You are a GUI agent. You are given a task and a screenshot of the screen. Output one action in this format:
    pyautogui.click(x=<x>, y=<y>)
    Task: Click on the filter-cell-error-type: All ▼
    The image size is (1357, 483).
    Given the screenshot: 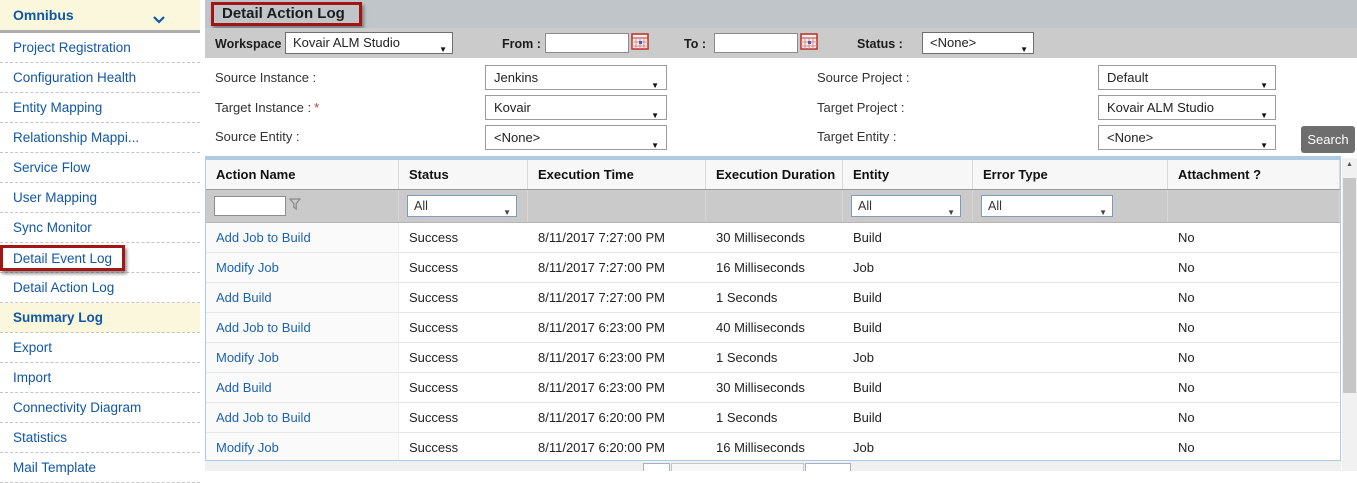 What is the action you would take?
    pyautogui.click(x=1070, y=206)
    